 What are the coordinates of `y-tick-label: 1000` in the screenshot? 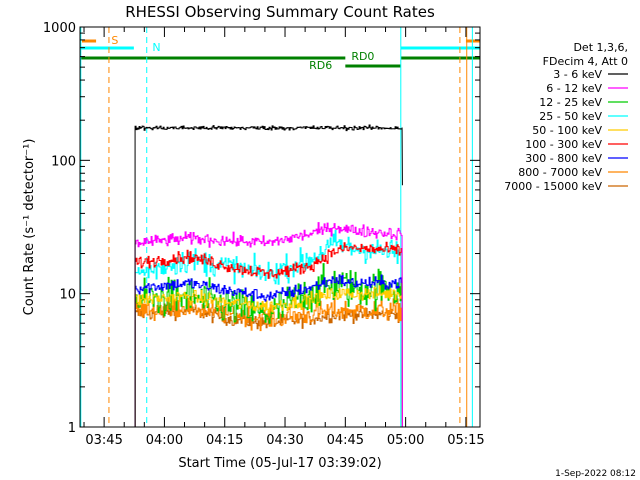 It's located at (59, 28).